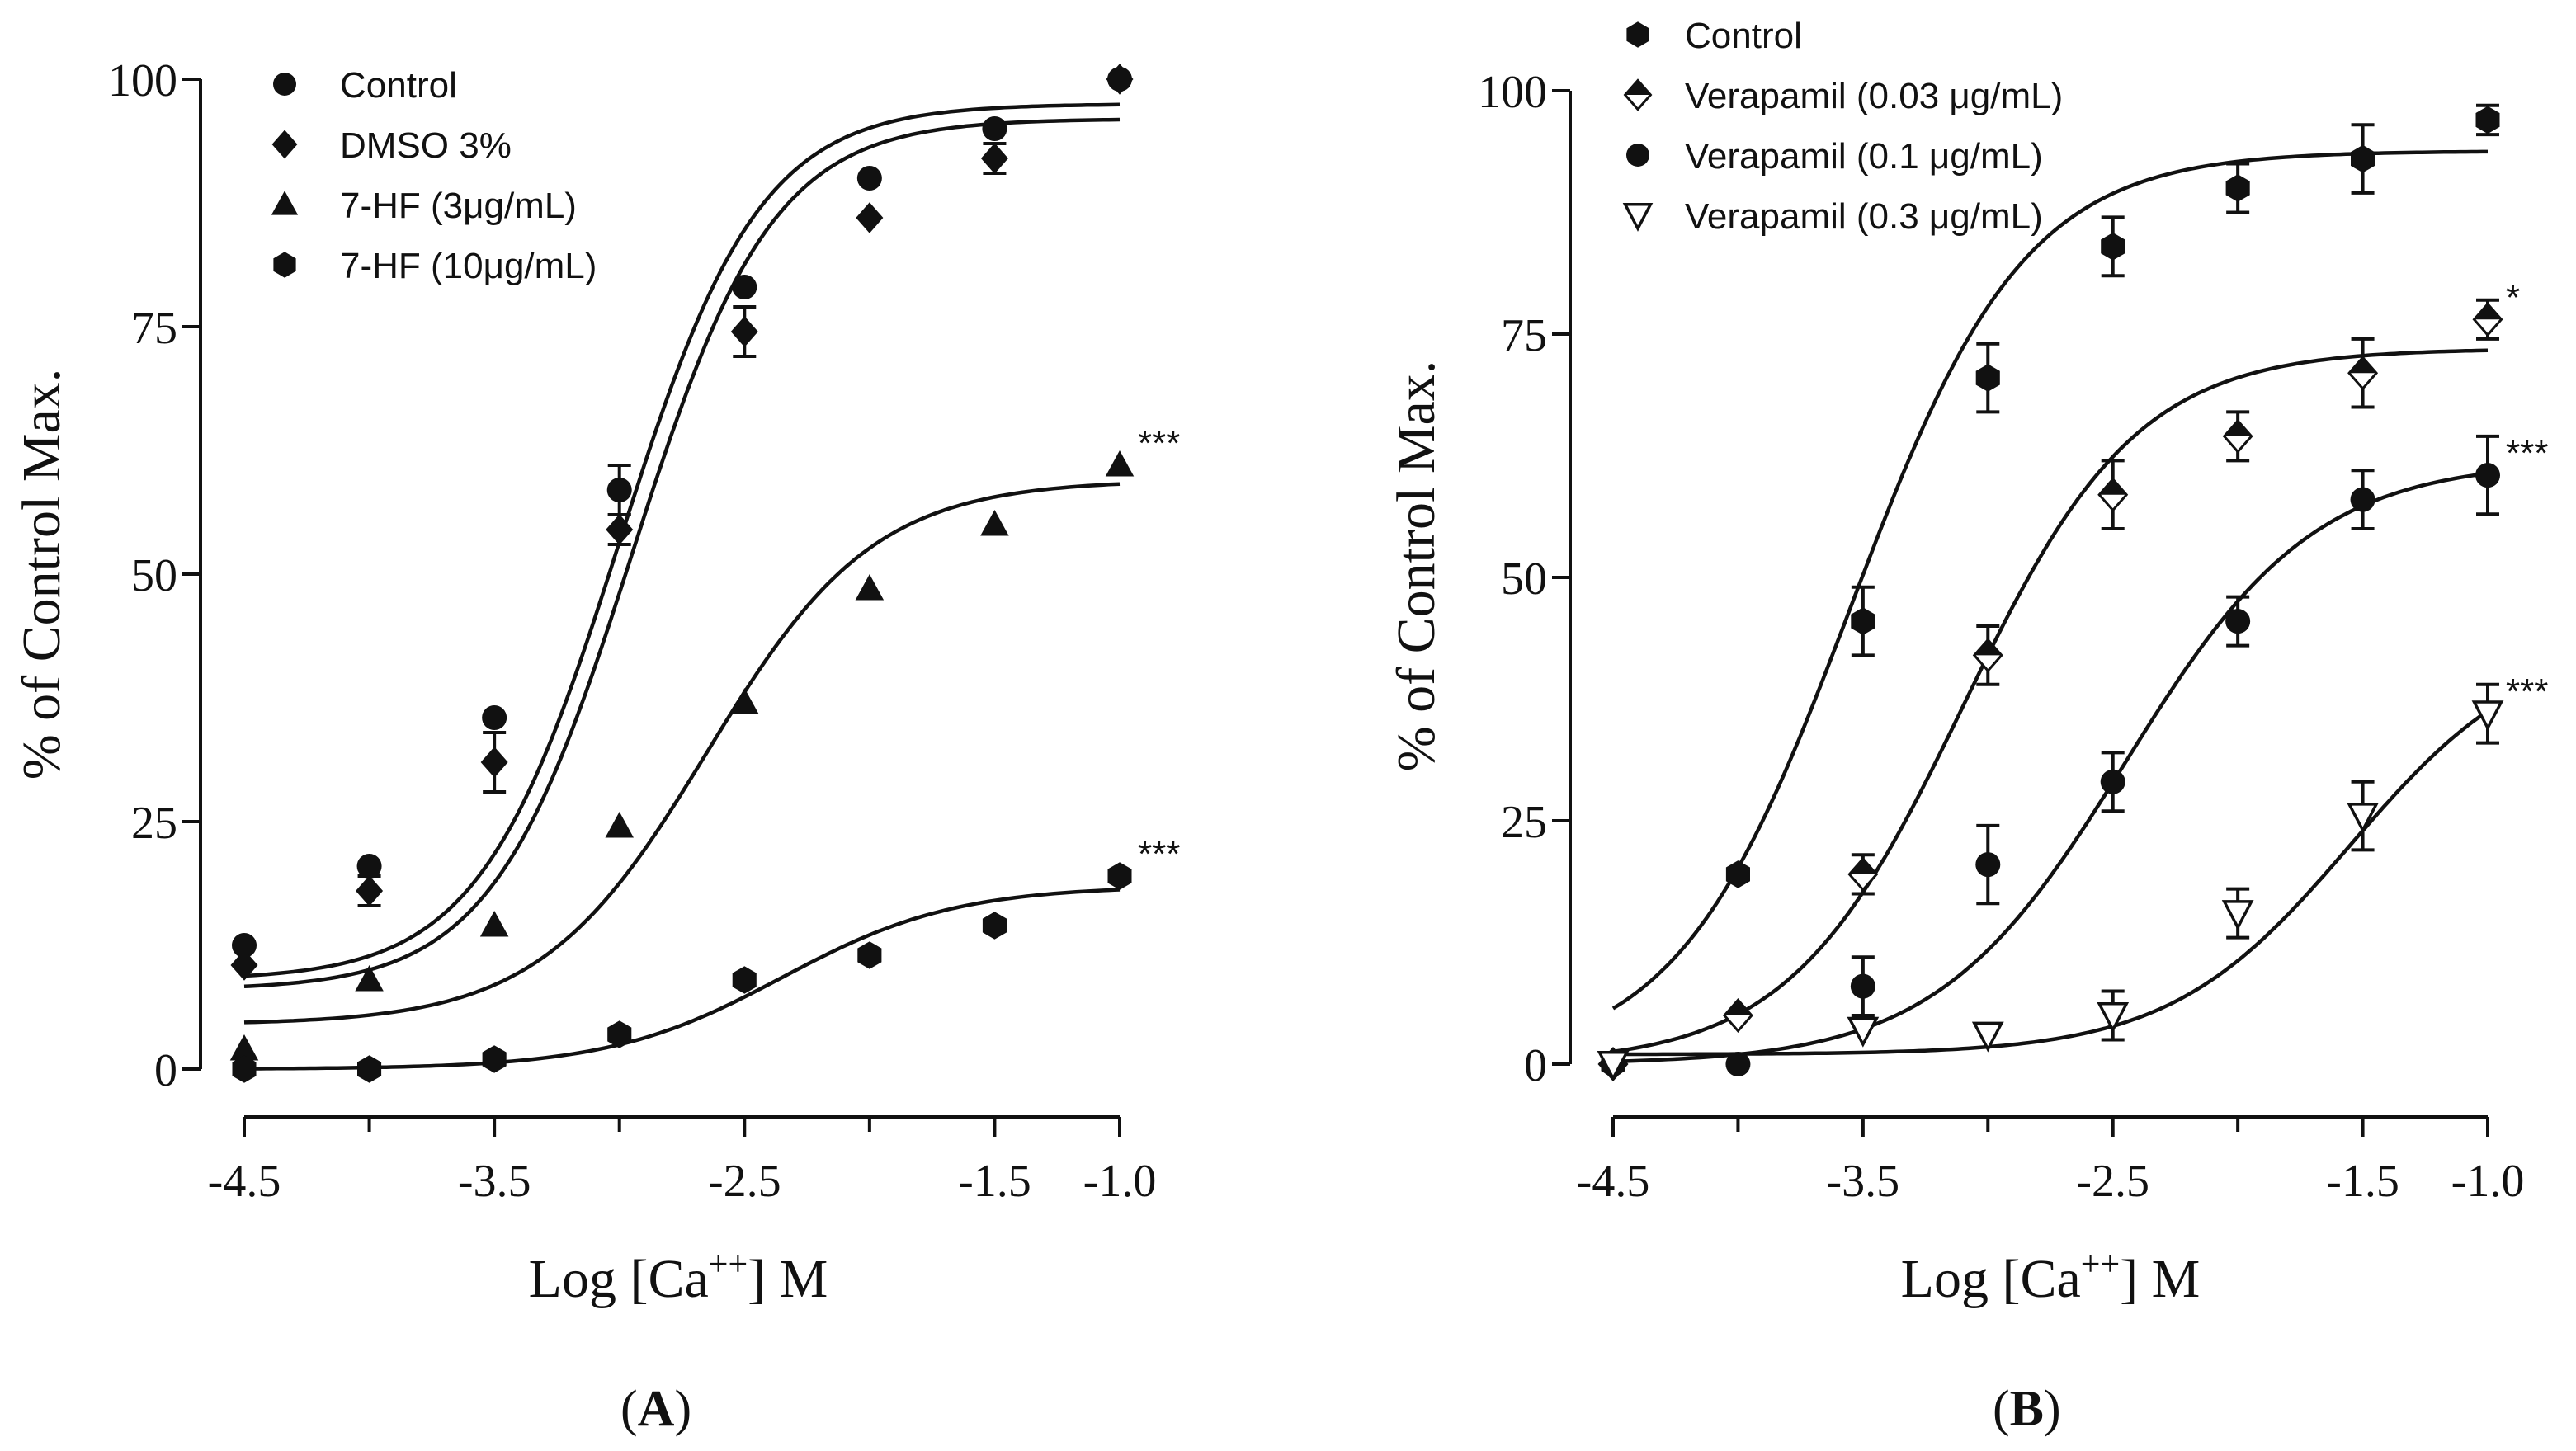 This screenshot has height=1451, width=2576. I want to click on legend-label: DMSO 3%, so click(426, 146).